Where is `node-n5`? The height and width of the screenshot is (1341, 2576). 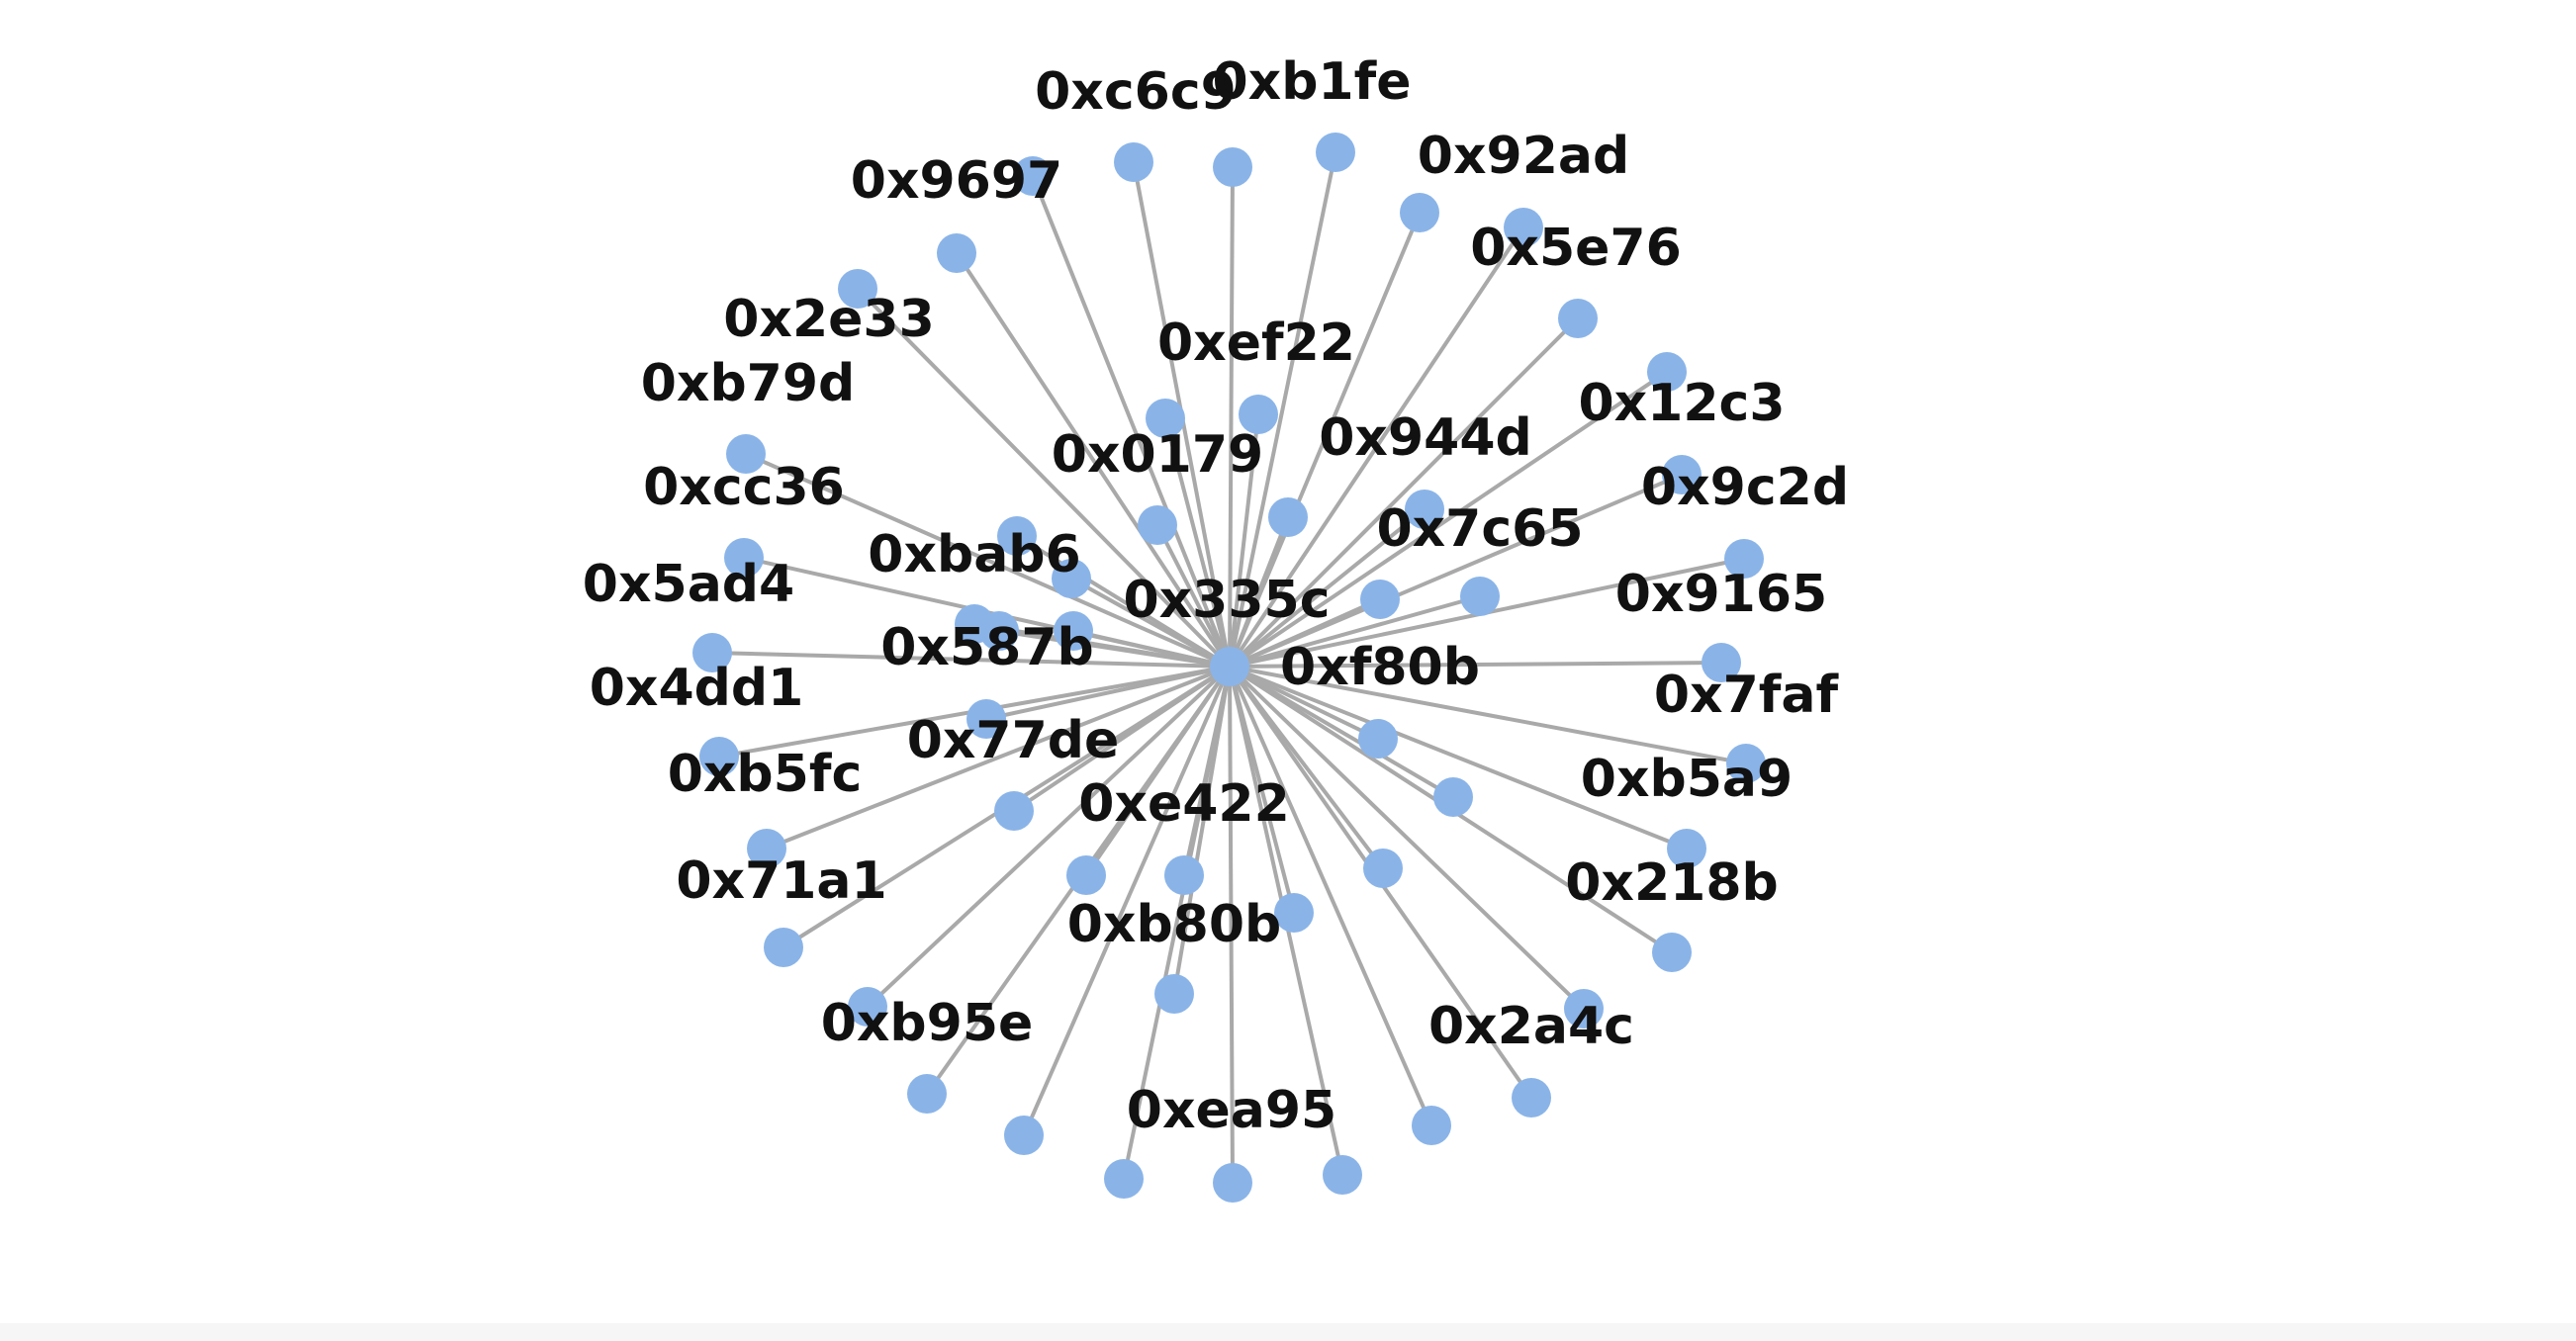
node-n5 is located at coordinates (1578, 318).